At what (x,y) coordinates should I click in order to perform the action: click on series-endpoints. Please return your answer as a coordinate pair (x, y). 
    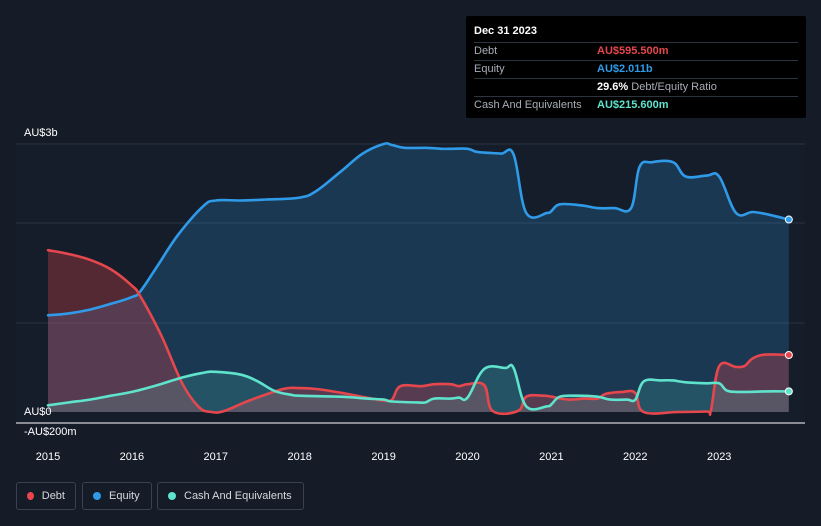
    Looking at the image, I should click on (788, 305).